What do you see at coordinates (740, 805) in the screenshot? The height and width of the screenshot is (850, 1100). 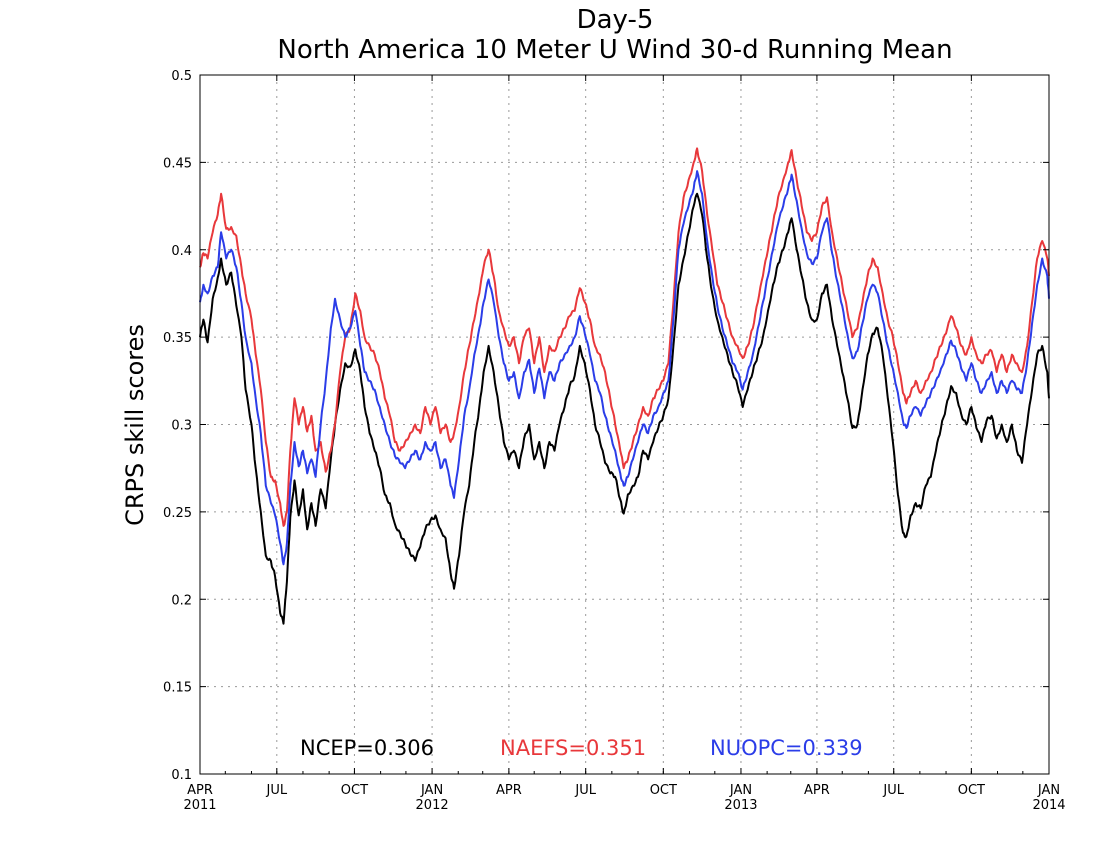 I see `x-tick-year-label: 2013` at bounding box center [740, 805].